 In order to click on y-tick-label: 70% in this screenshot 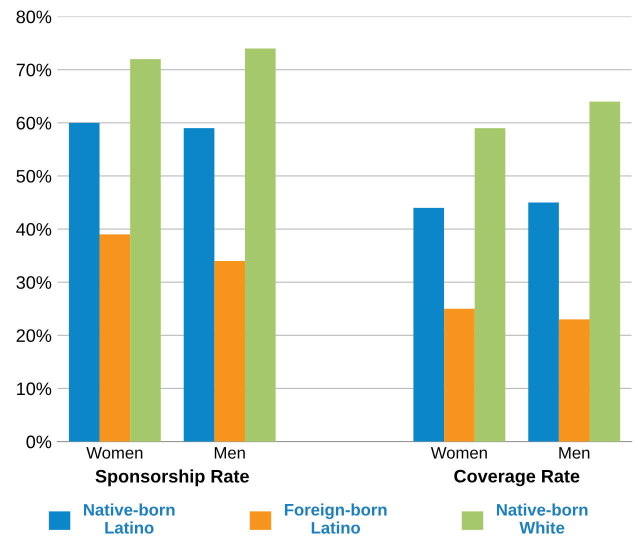, I will do `click(34, 70)`.